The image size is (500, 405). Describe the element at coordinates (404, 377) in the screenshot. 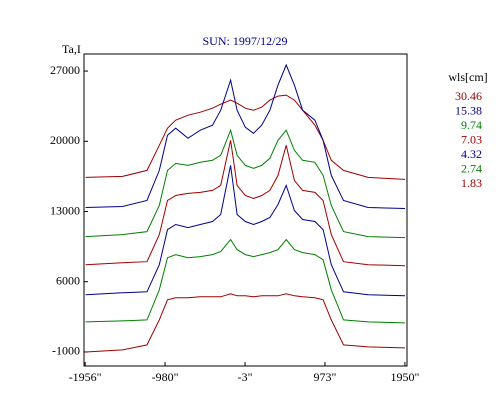

I see `x-tick-label: 1950"` at that location.